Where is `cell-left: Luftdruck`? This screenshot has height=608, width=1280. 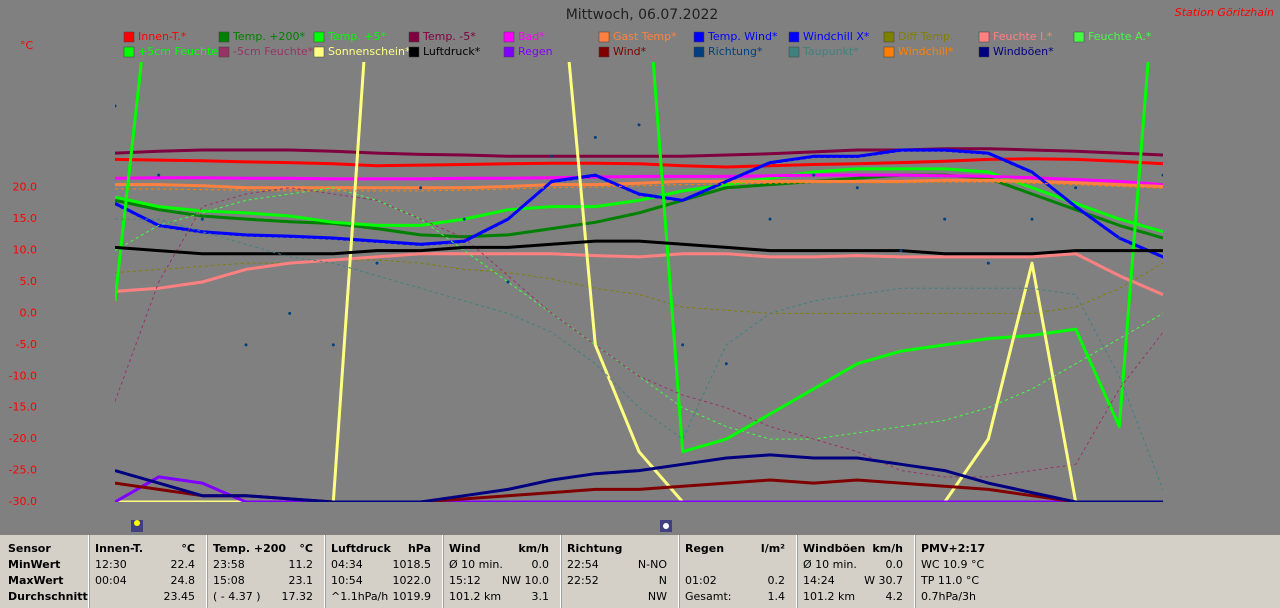
cell-left: Luftdruck is located at coordinates (361, 548).